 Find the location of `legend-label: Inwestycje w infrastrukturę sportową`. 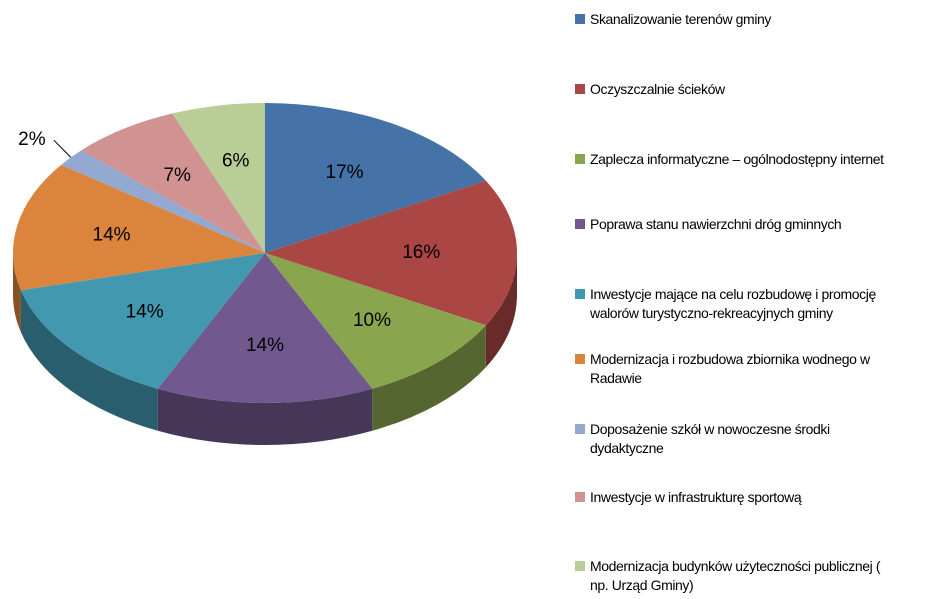

legend-label: Inwestycje w infrastrukturę sportową is located at coordinates (696, 497).